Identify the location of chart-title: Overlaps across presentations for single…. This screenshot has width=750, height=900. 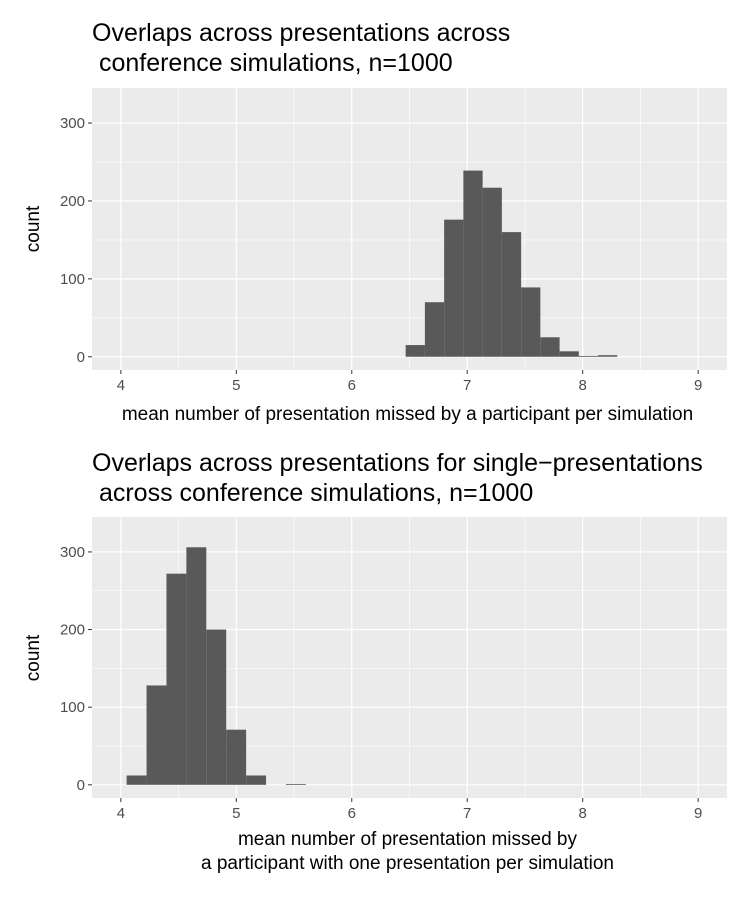
(397, 478).